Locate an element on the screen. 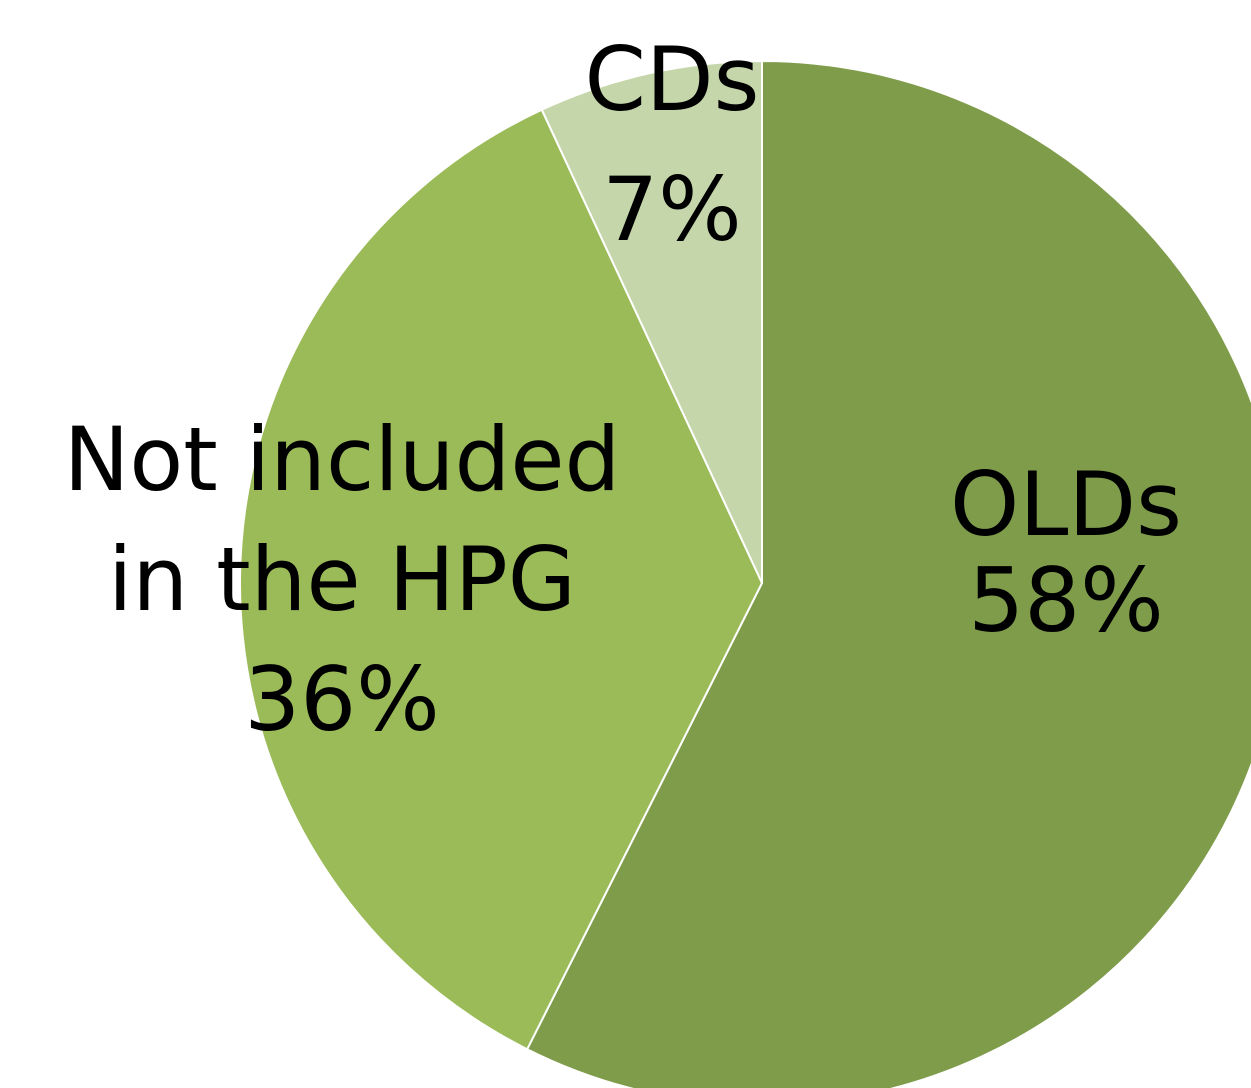 The width and height of the screenshot is (1251, 1088). category-label-not-included-in-the-hpg-line-2: in the HPG is located at coordinates (342, 579).